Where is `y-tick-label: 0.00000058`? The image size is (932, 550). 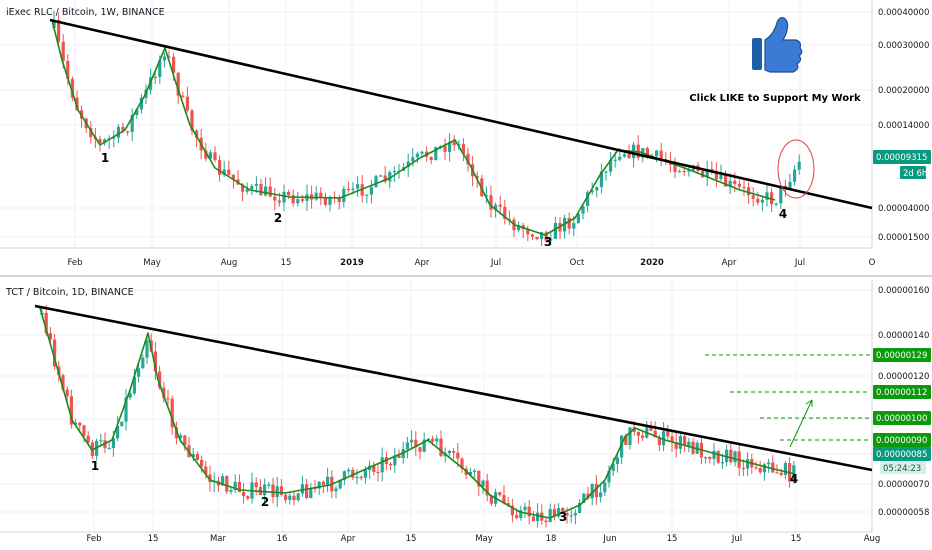
y-tick-label: 0.00000058 is located at coordinates (903, 513).